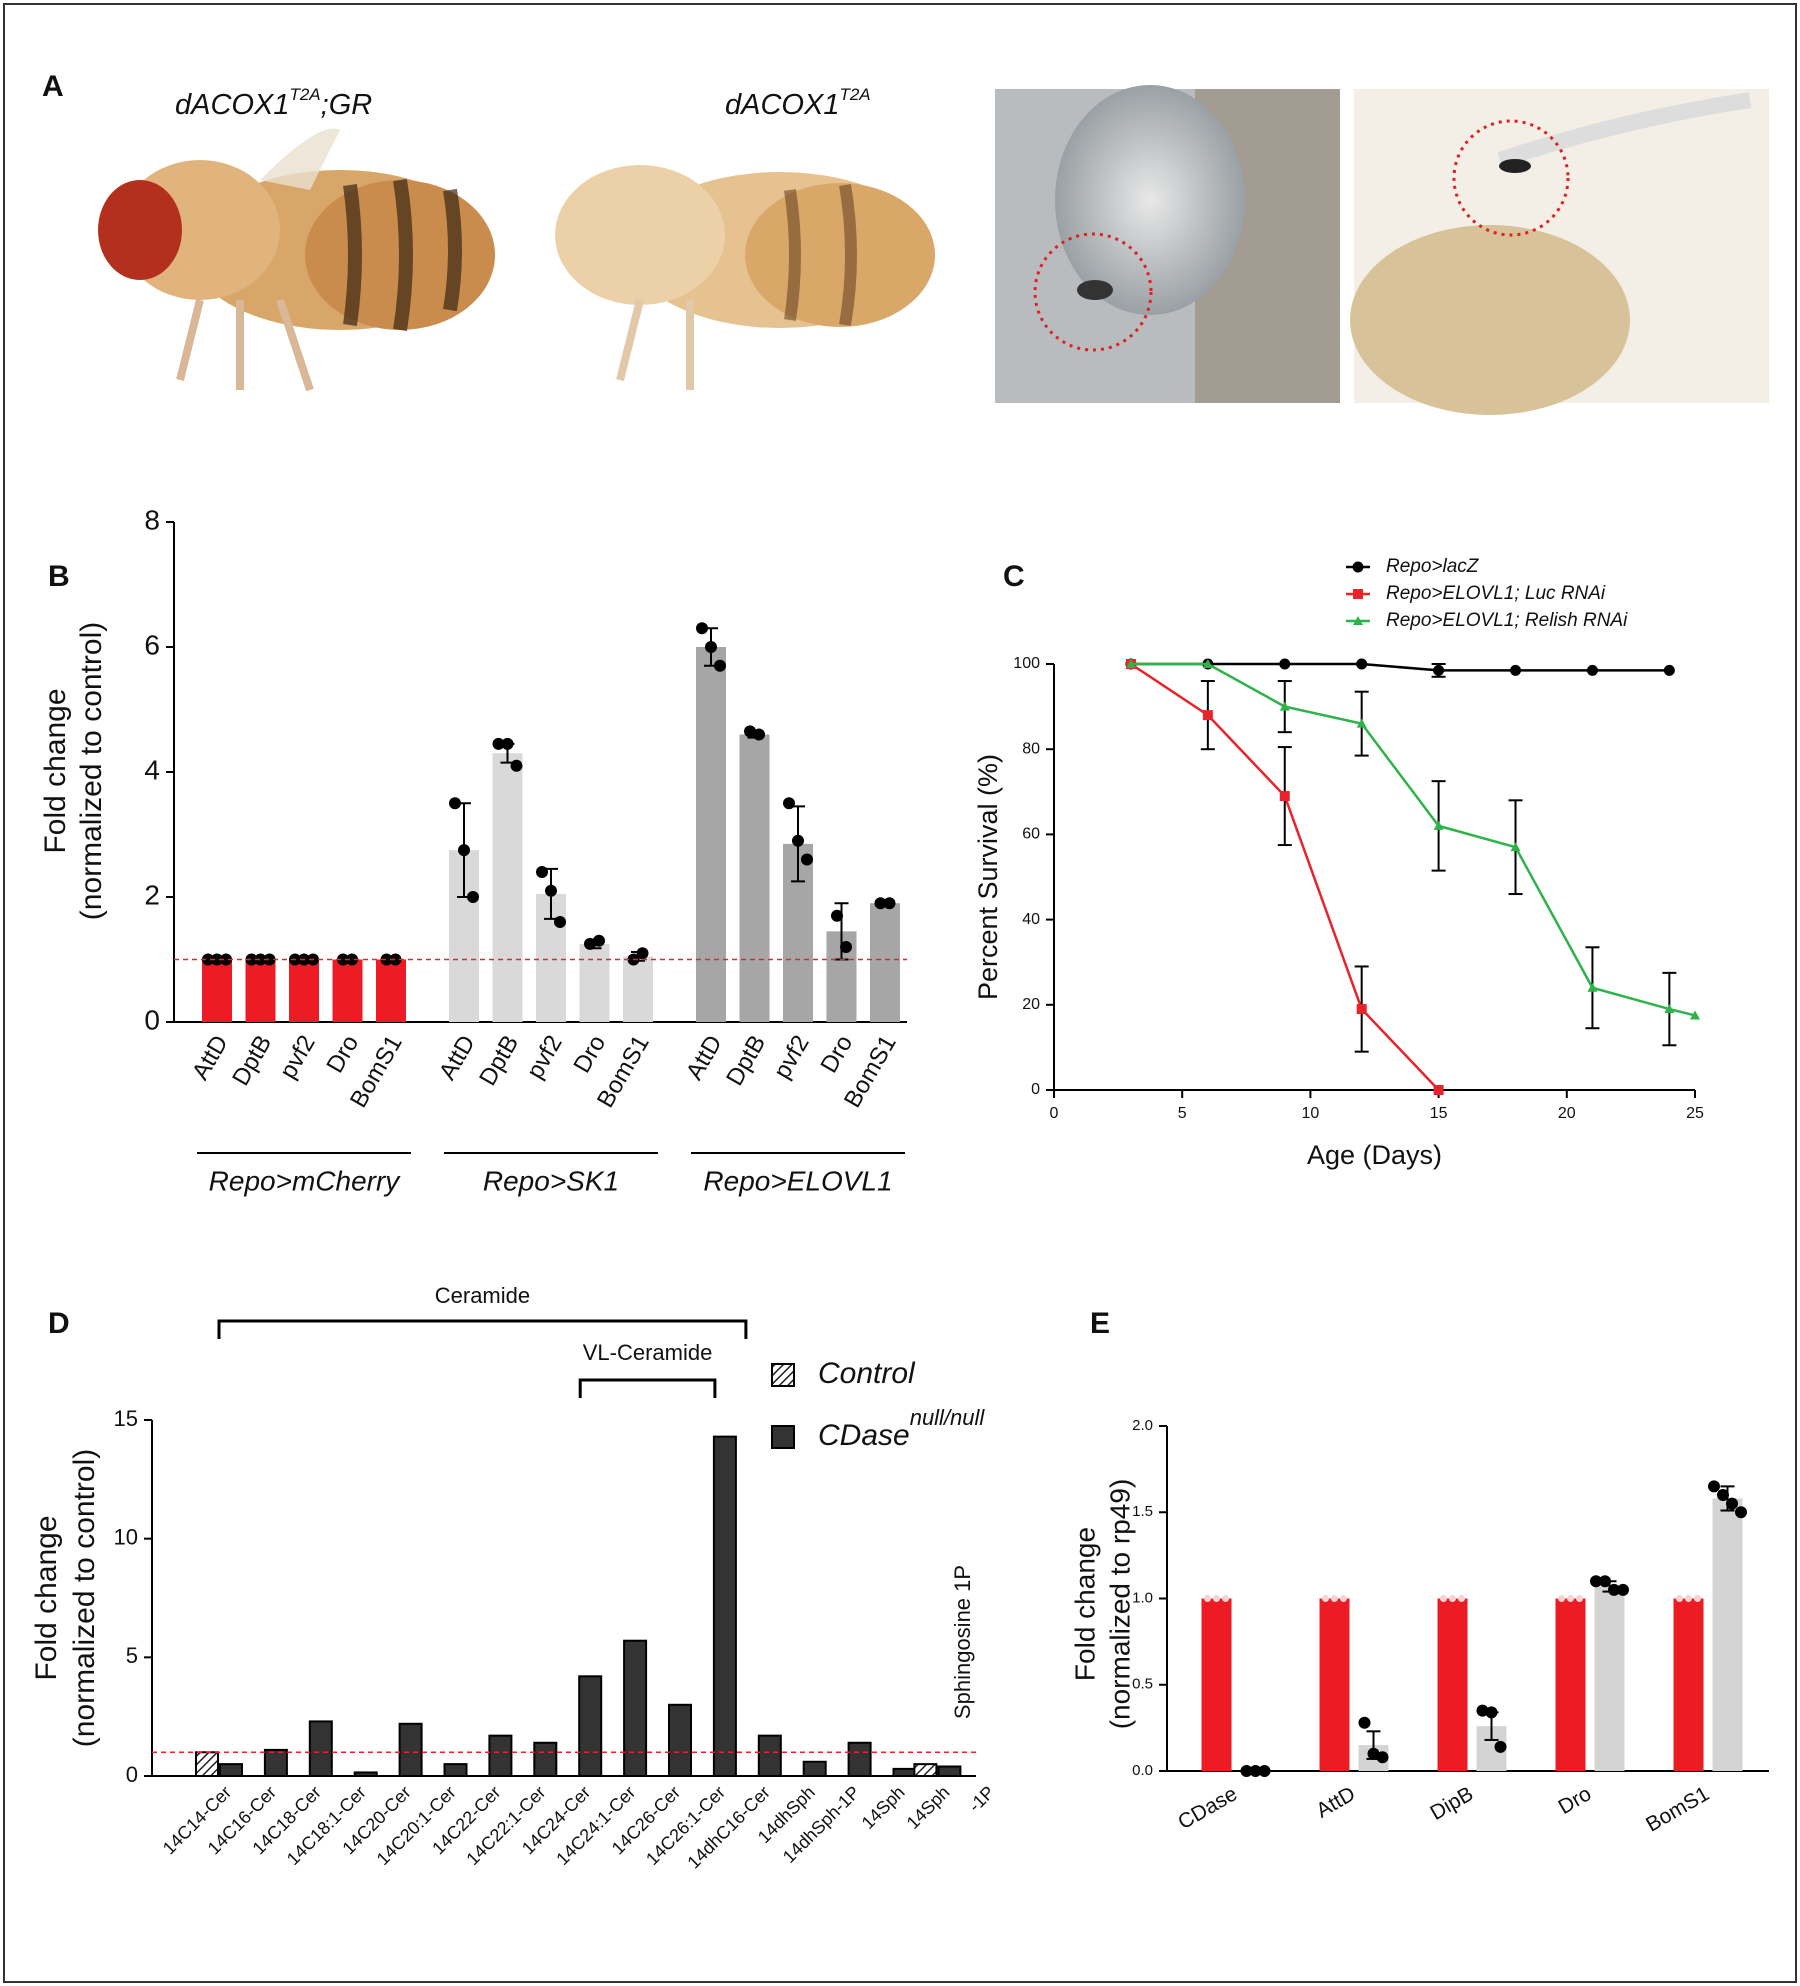  What do you see at coordinates (482, 1295) in the screenshot?
I see `annotation: Ceramide` at bounding box center [482, 1295].